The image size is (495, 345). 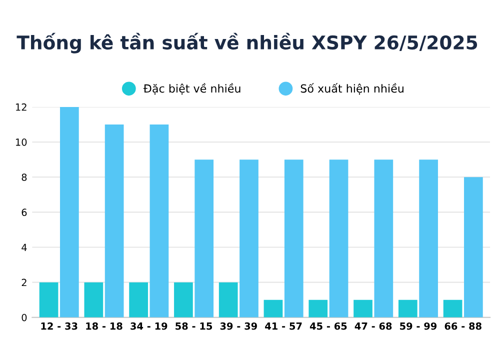 I want to click on x-tick-label: 45 - 65, so click(x=328, y=326).